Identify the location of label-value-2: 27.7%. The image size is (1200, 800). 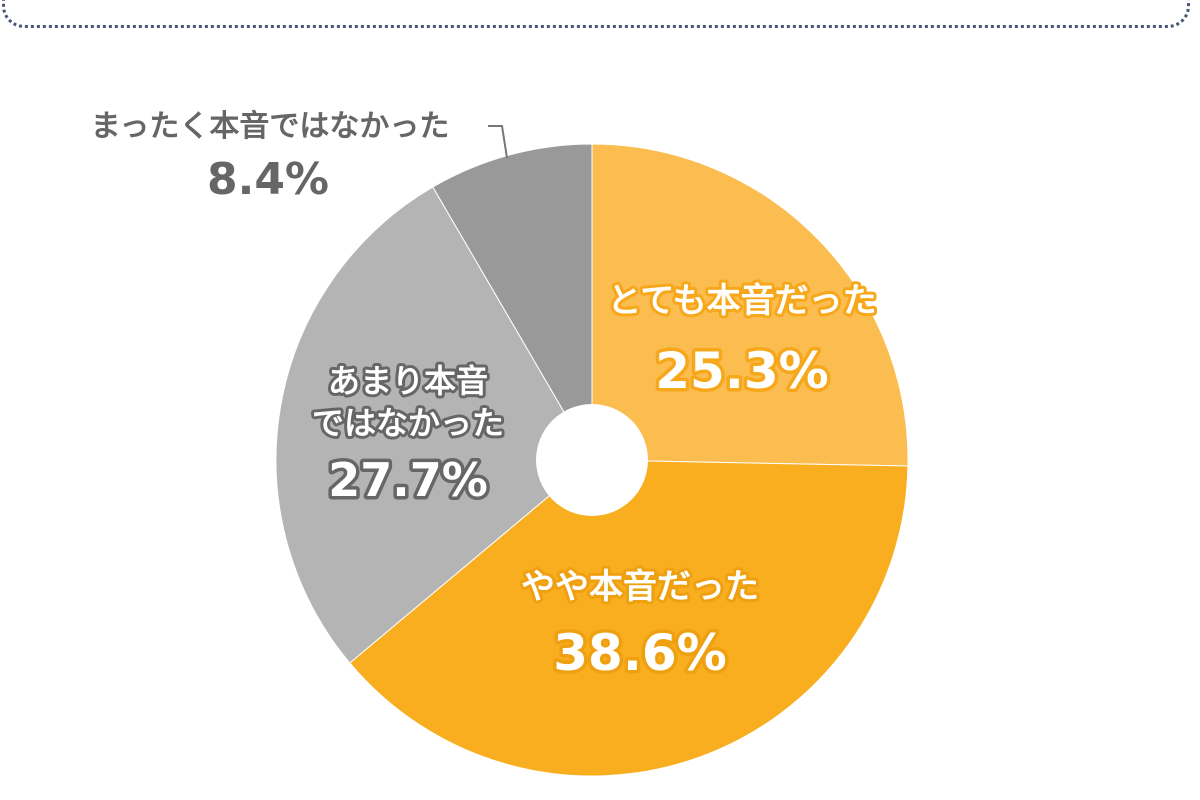
(408, 480).